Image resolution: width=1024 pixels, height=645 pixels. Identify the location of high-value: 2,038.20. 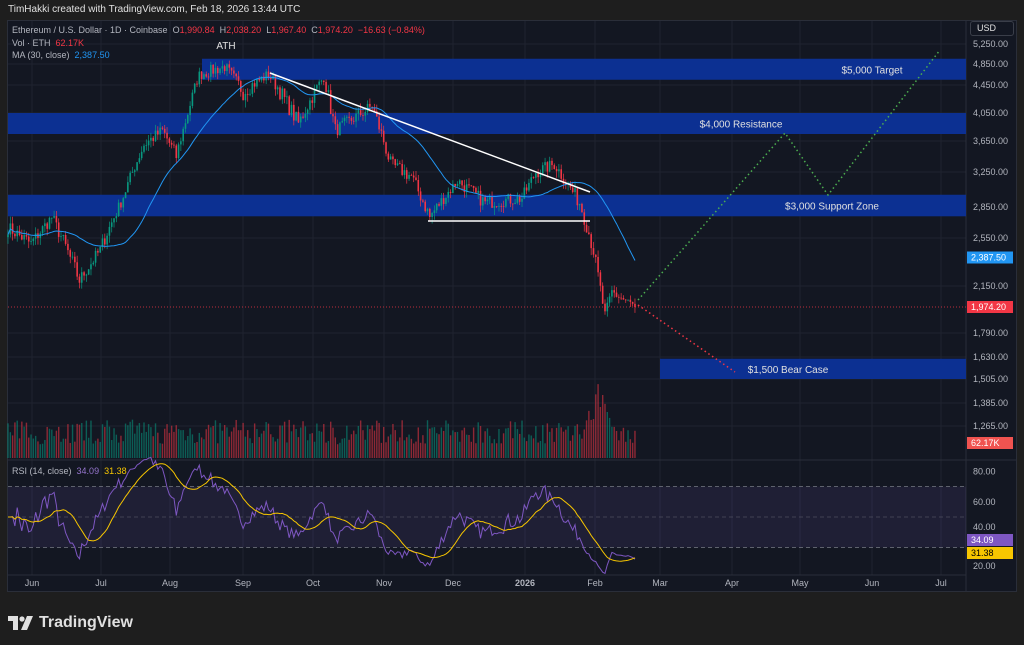
(244, 30).